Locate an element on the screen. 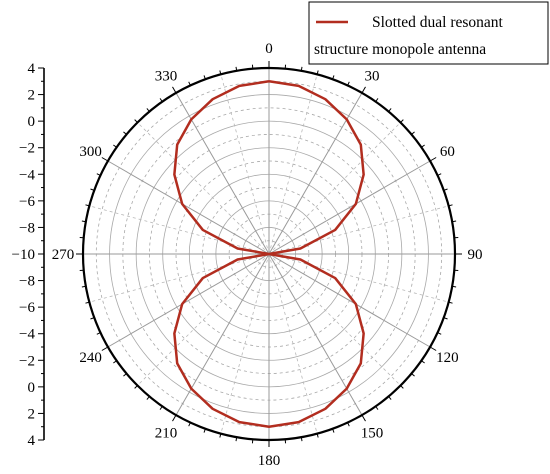 This screenshot has height=474, width=550. angle-label: 300 is located at coordinates (90, 152).